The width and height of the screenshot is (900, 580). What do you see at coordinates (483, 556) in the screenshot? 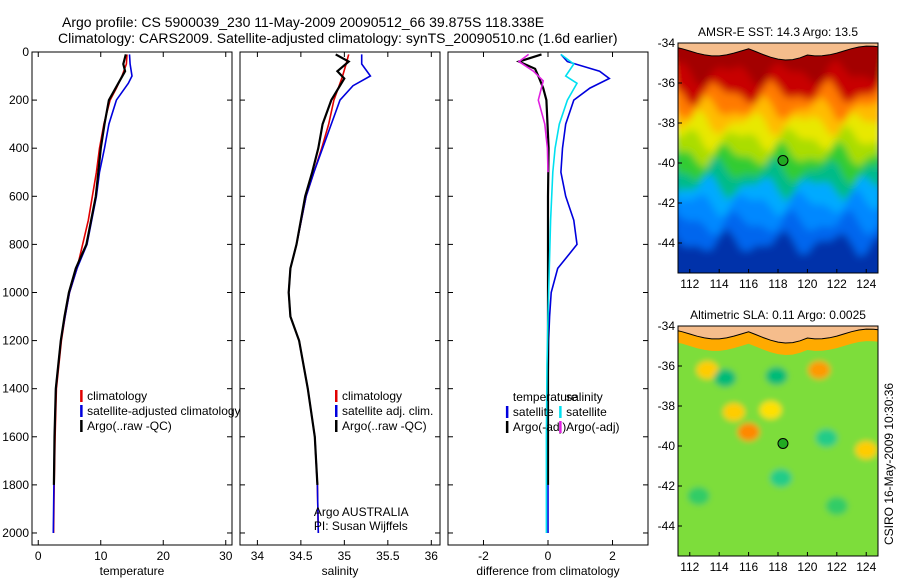
I see `x-tick-label: -2` at bounding box center [483, 556].